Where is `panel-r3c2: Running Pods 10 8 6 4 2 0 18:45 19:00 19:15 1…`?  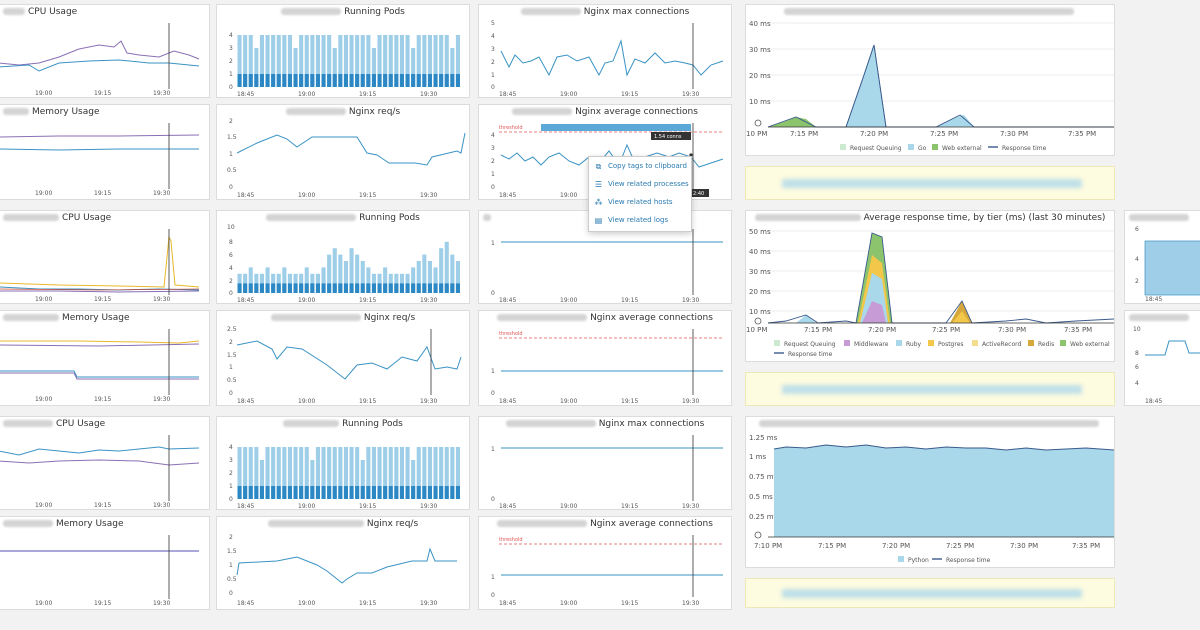
panel-r3c2: Running Pods 10 8 6 4 2 0 18:45 19:00 19:15 1… is located at coordinates (343, 257).